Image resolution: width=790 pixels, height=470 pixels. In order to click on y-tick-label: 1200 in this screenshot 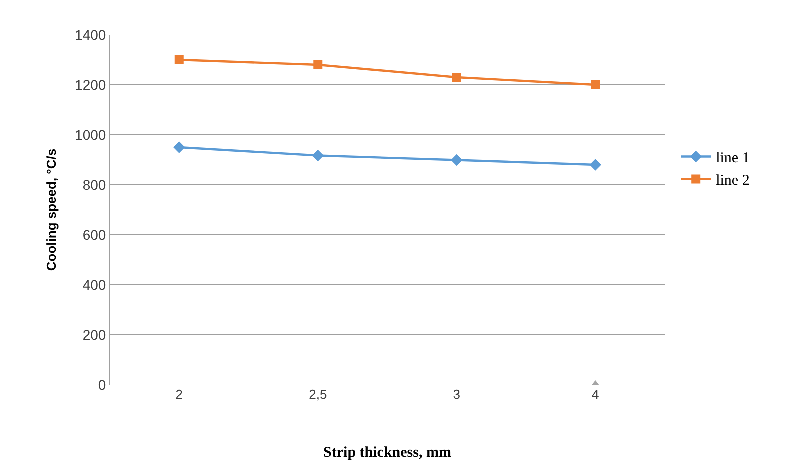, I will do `click(90, 84)`.